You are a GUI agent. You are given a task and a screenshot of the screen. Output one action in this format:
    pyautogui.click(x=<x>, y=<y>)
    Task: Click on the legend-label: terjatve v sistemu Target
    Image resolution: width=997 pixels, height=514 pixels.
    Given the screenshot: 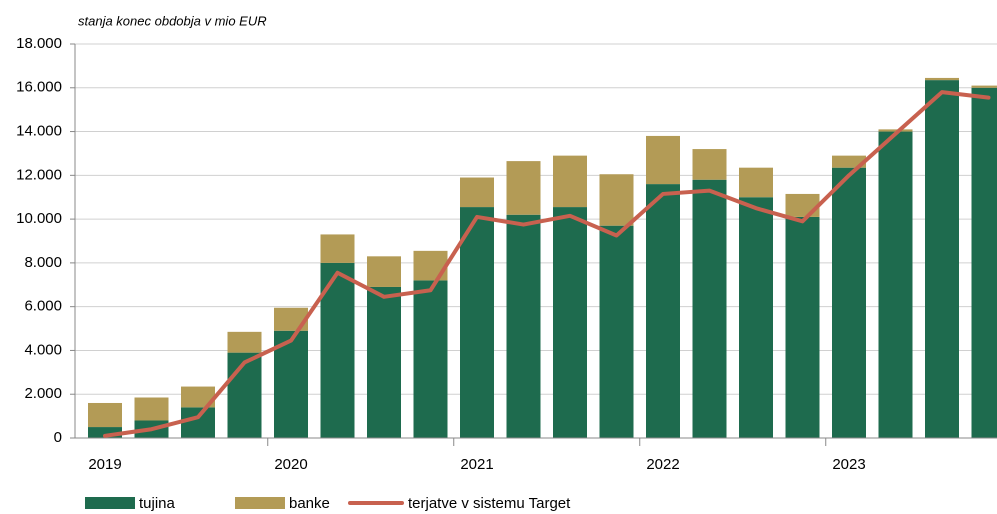 What is the action you would take?
    pyautogui.click(x=489, y=503)
    